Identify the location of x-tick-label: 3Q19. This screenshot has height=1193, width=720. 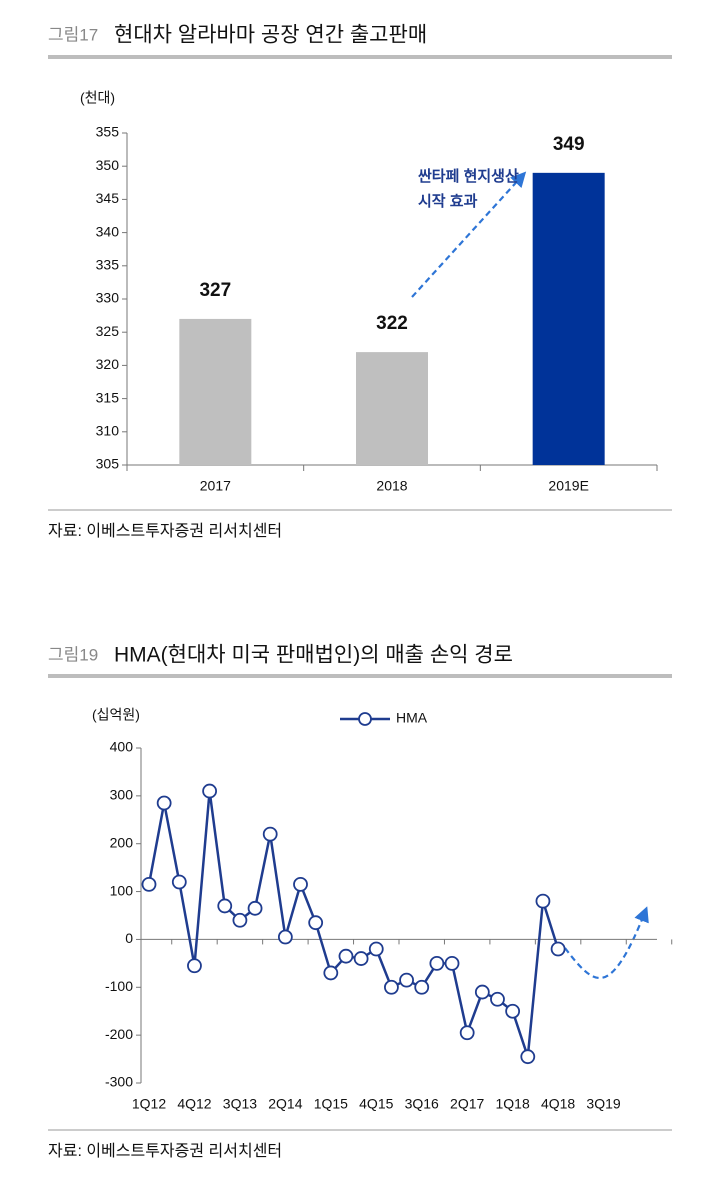
(603, 1104).